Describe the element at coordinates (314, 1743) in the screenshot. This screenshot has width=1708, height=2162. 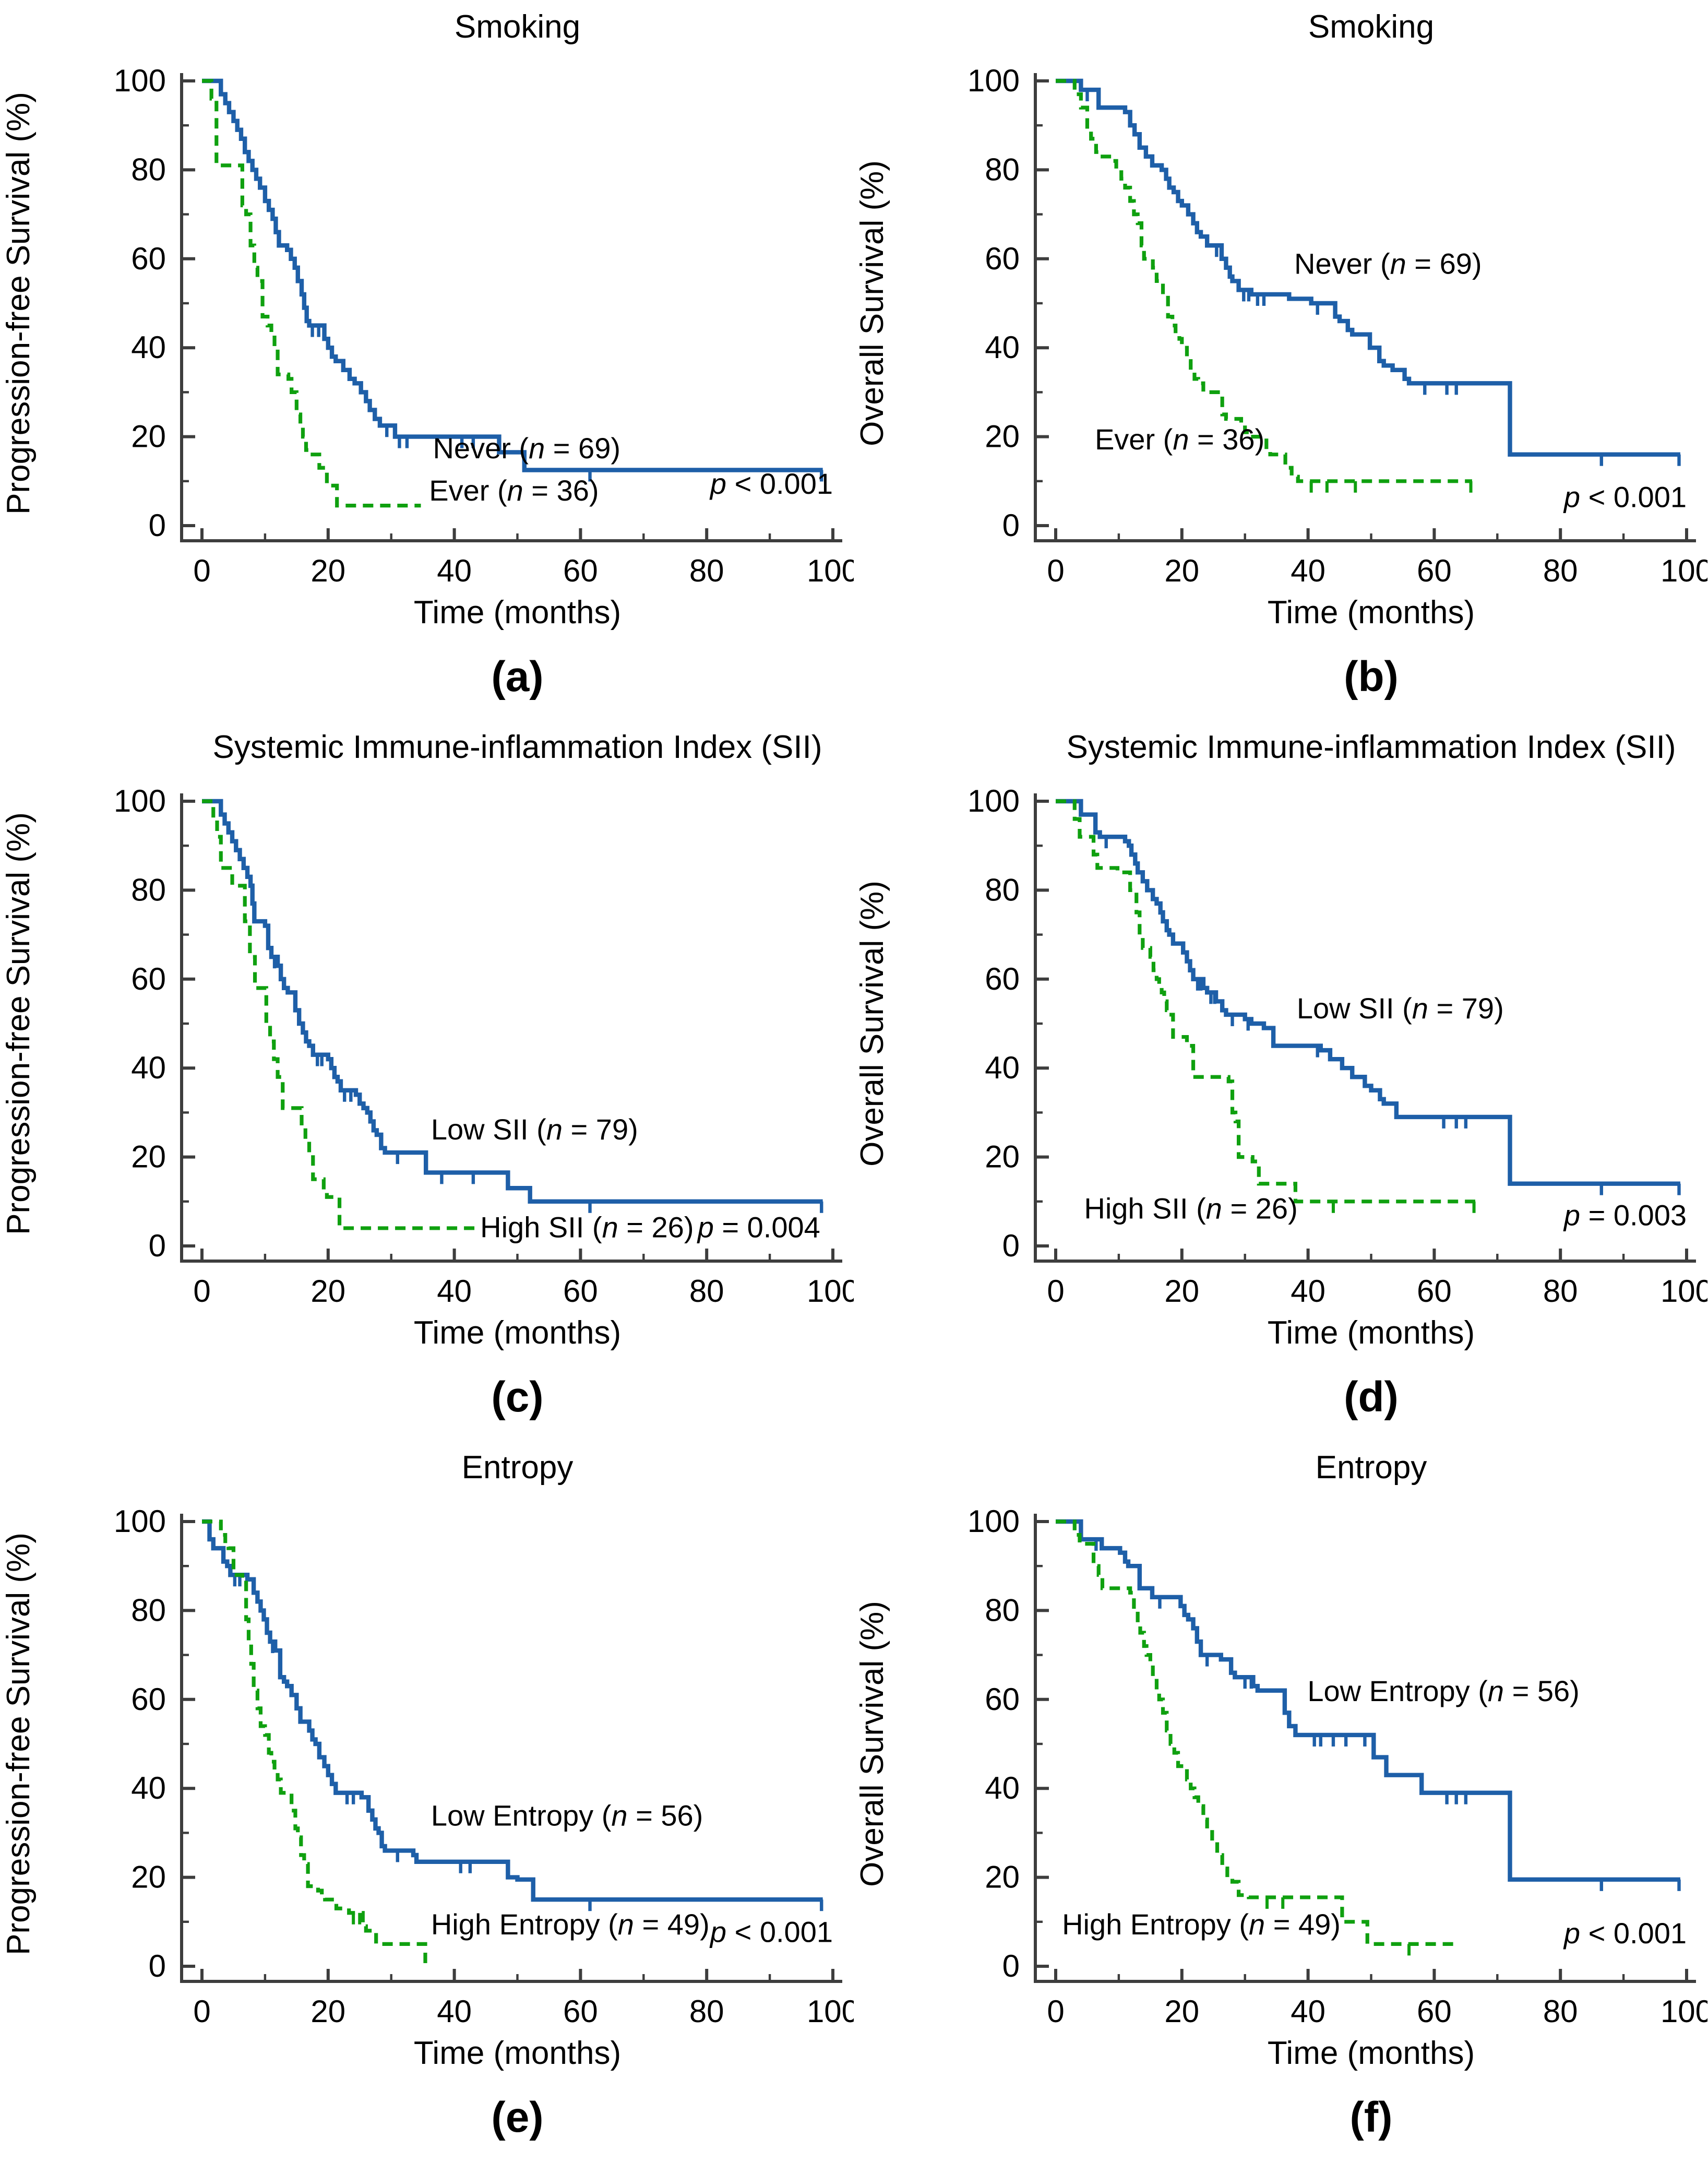
I see `series-line-high-entropy` at that location.